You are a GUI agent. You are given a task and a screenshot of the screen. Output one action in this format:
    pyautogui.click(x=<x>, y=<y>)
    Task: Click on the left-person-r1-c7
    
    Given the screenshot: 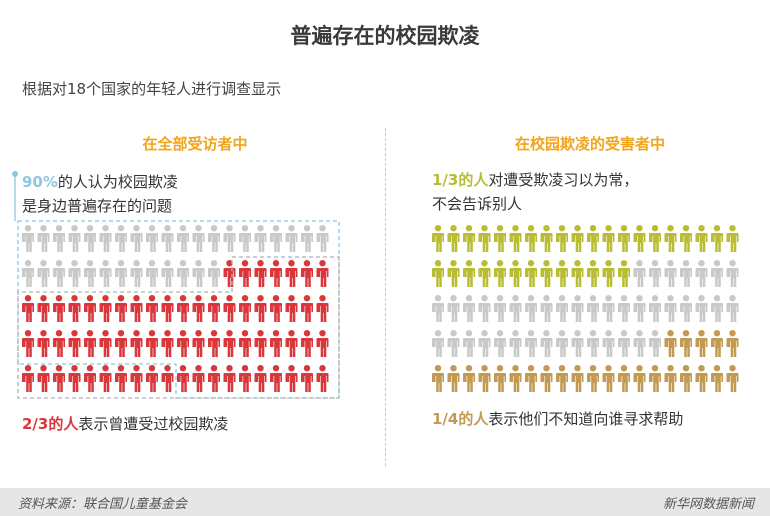 What is the action you would take?
    pyautogui.click(x=121, y=238)
    